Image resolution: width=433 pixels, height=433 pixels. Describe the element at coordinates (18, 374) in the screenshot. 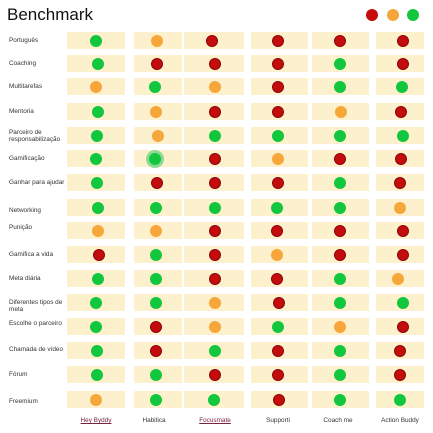

I see `row-label: Fórum` at that location.